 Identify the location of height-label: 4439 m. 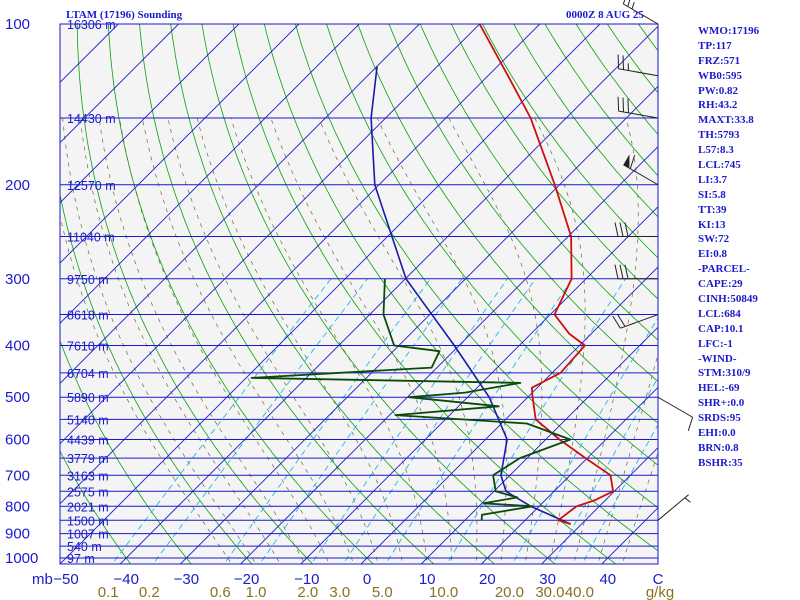
(88, 441).